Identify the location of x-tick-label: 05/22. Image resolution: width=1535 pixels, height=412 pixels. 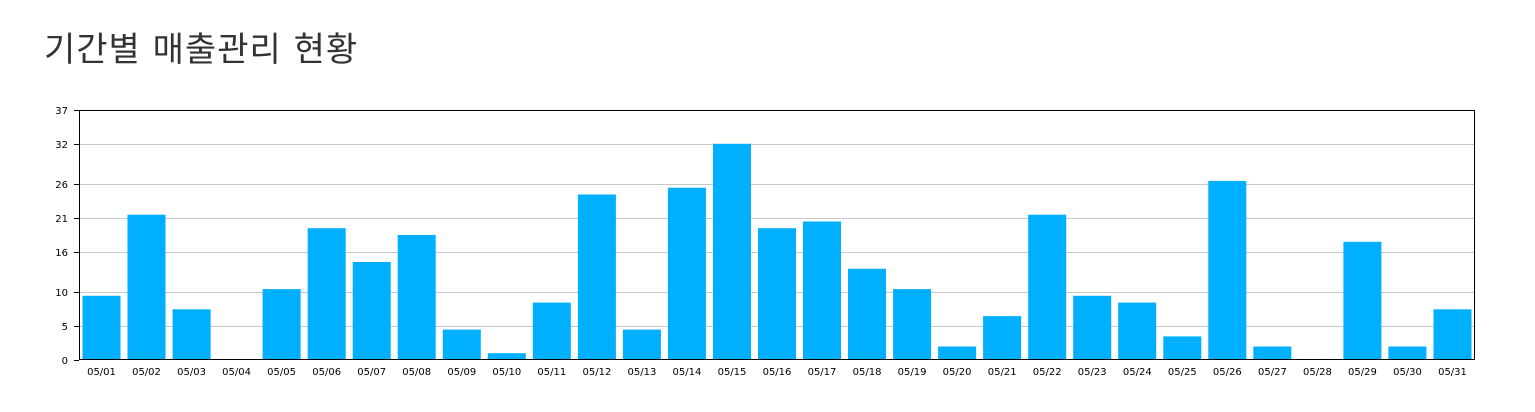
(1047, 372).